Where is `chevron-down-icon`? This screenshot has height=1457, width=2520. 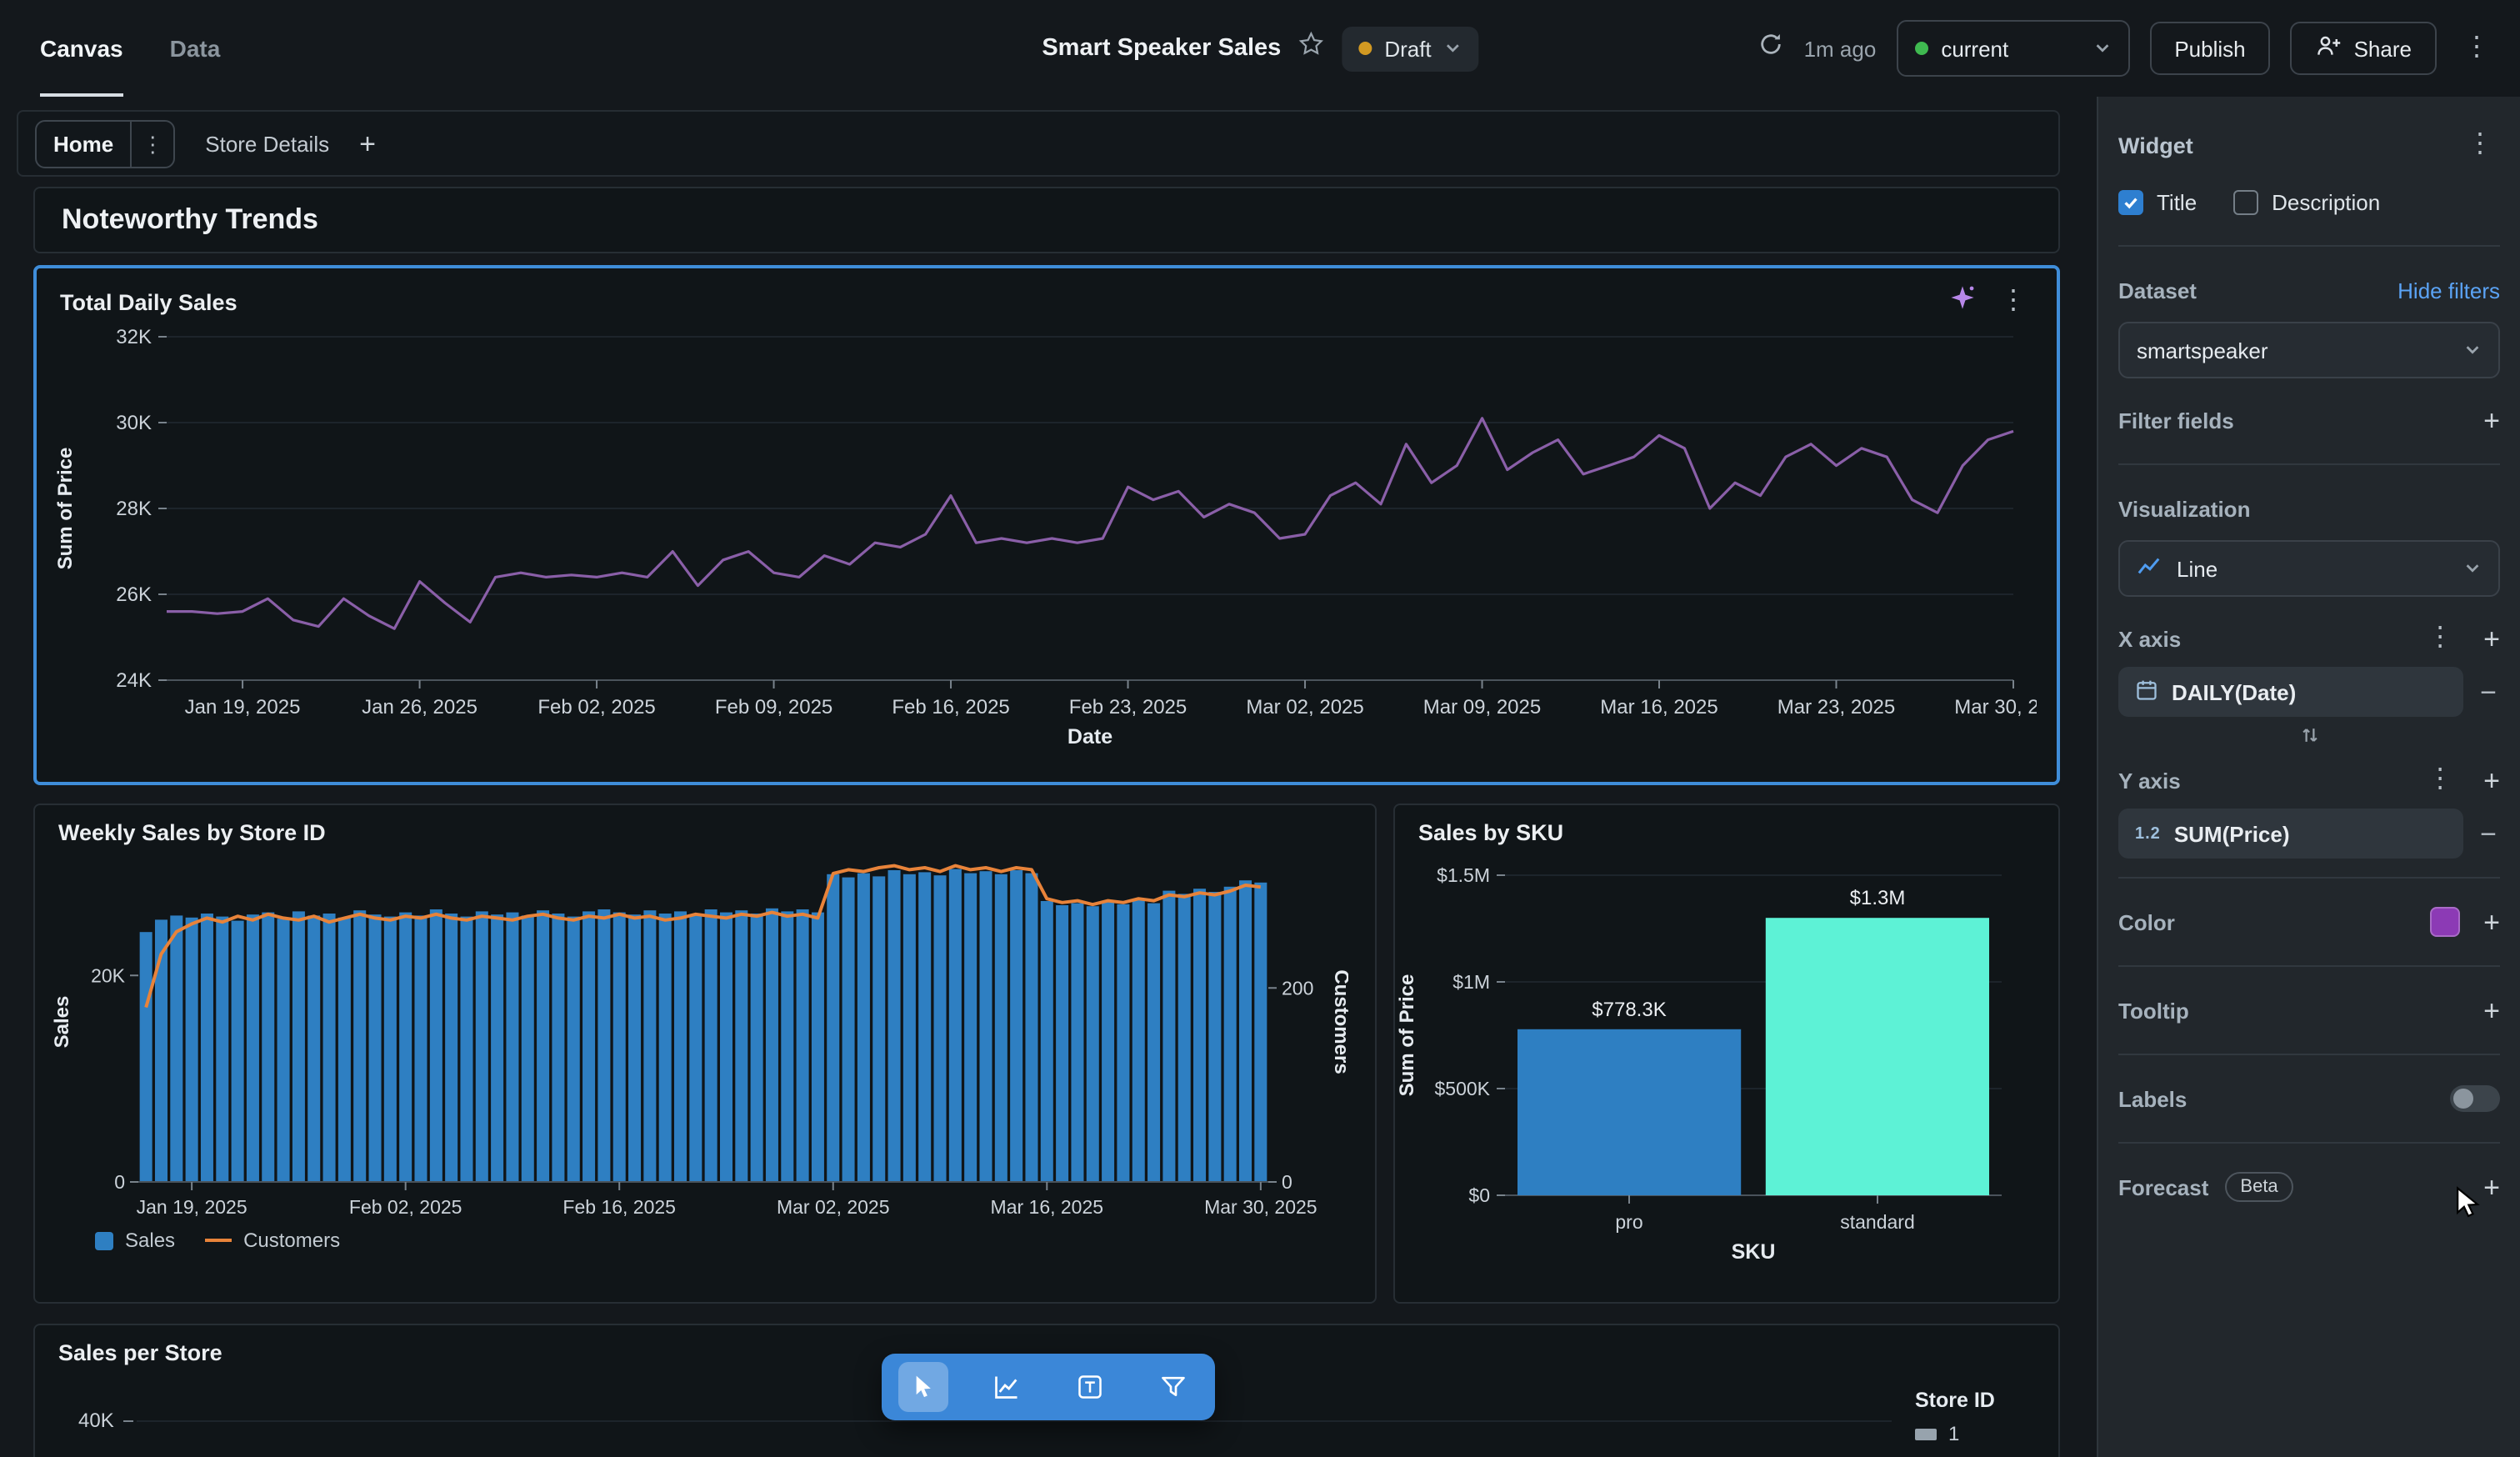 chevron-down-icon is located at coordinates (2472, 350).